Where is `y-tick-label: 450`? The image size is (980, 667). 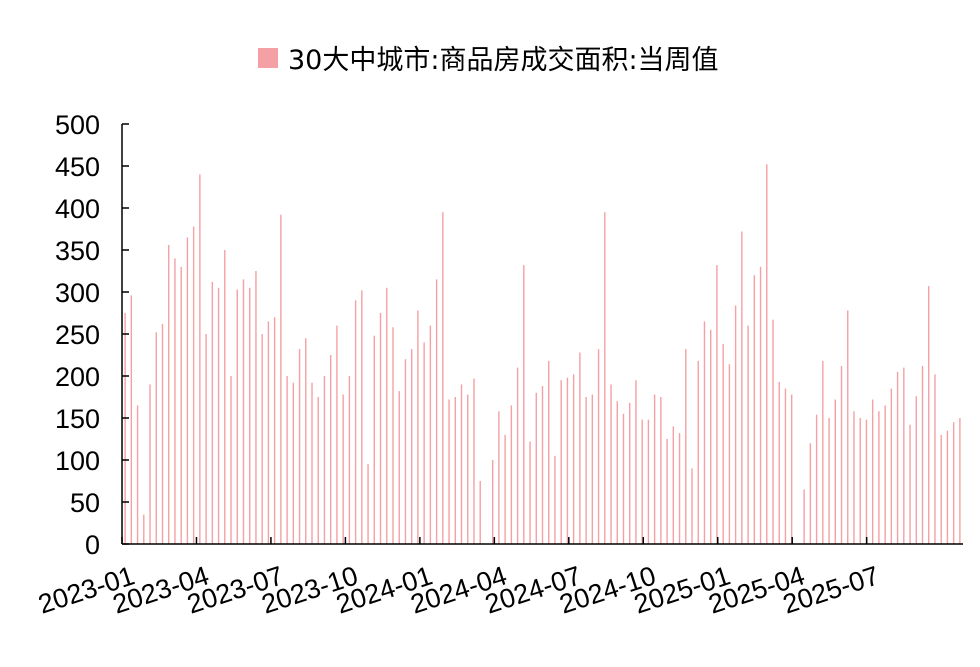 y-tick-label: 450 is located at coordinates (77, 167).